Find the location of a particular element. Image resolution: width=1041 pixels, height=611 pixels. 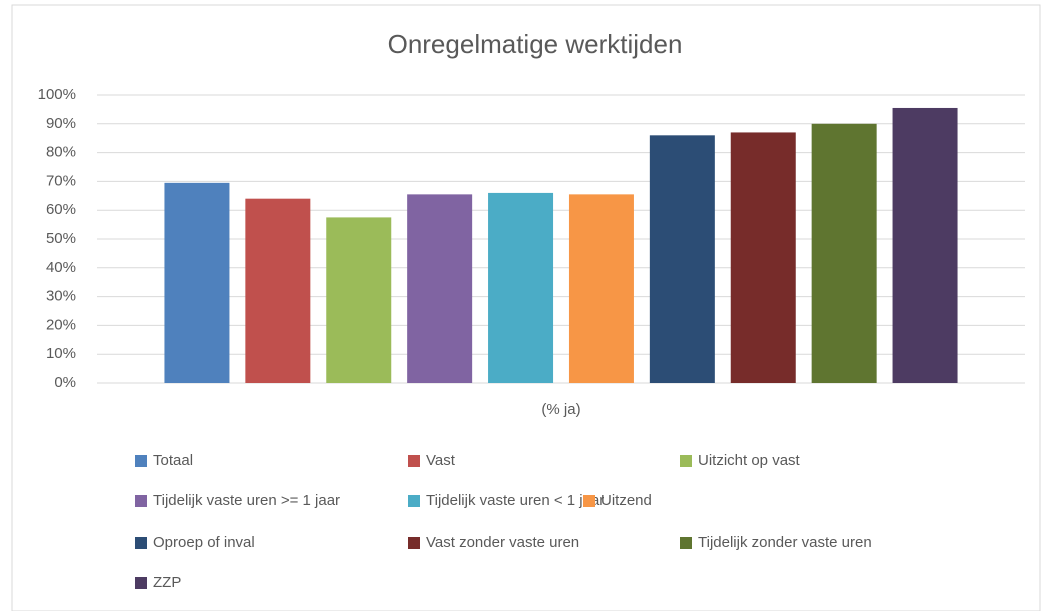

y-tick-label: 90% is located at coordinates (61, 123).